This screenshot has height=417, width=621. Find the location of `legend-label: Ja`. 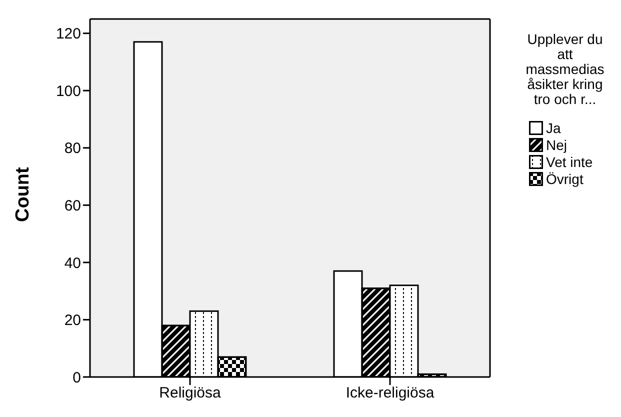

legend-label: Ja is located at coordinates (553, 128).